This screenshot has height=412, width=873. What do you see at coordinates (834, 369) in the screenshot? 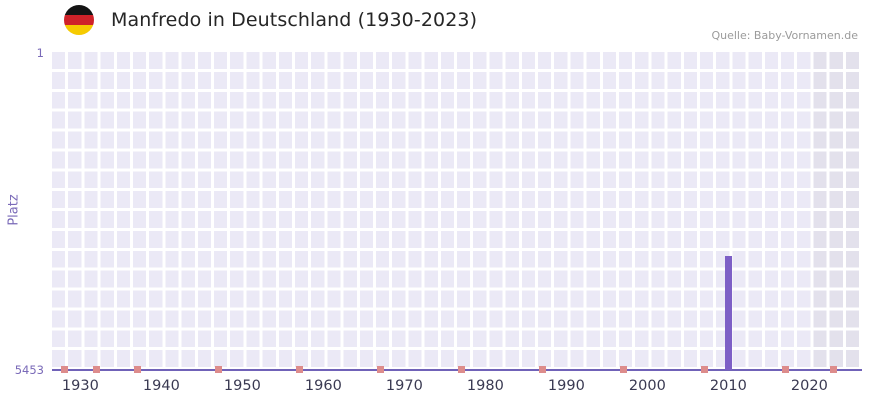
I see `unranked-year-marker-2023` at bounding box center [834, 369].